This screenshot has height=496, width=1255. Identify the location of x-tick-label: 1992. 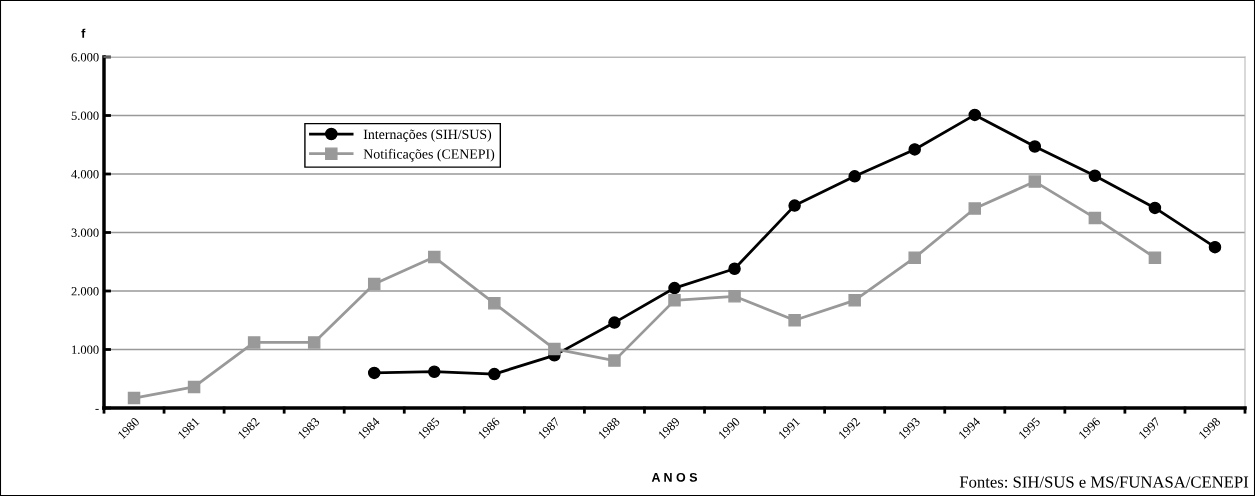
(849, 428).